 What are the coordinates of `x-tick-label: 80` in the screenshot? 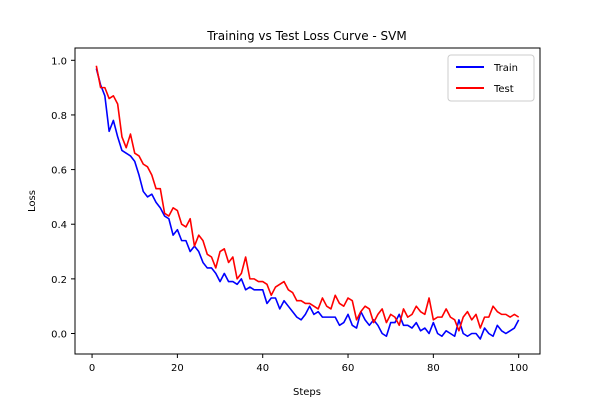 It's located at (433, 368).